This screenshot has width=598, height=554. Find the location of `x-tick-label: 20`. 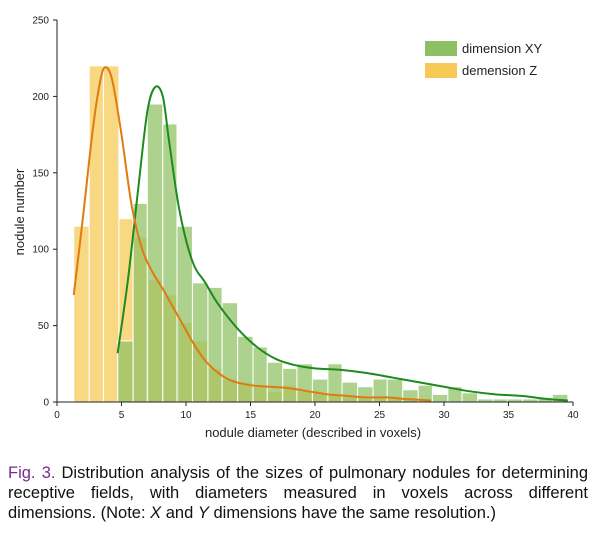

x-tick-label: 20 is located at coordinates (315, 415).